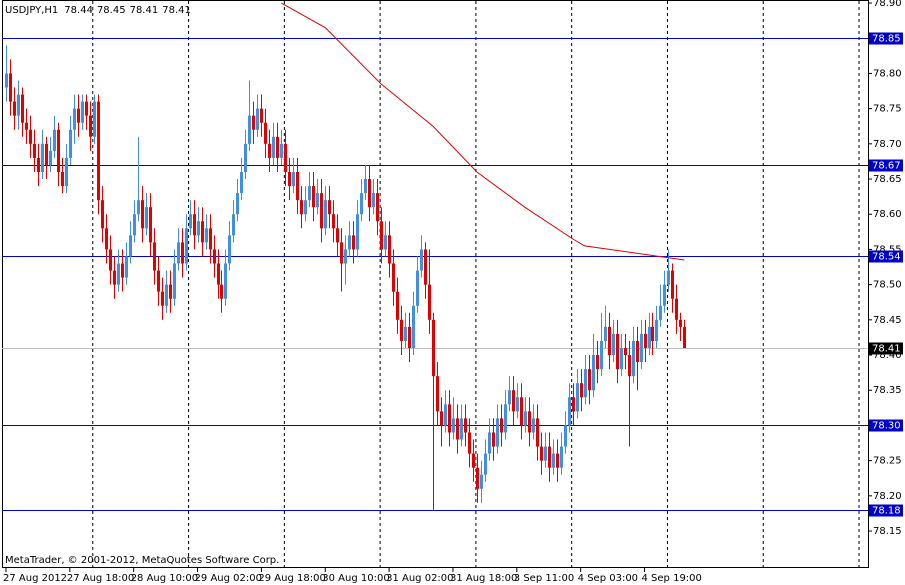 Image resolution: width=905 pixels, height=585 pixels. Describe the element at coordinates (887, 179) in the screenshot. I see `y-tick-label: 78.65` at that location.